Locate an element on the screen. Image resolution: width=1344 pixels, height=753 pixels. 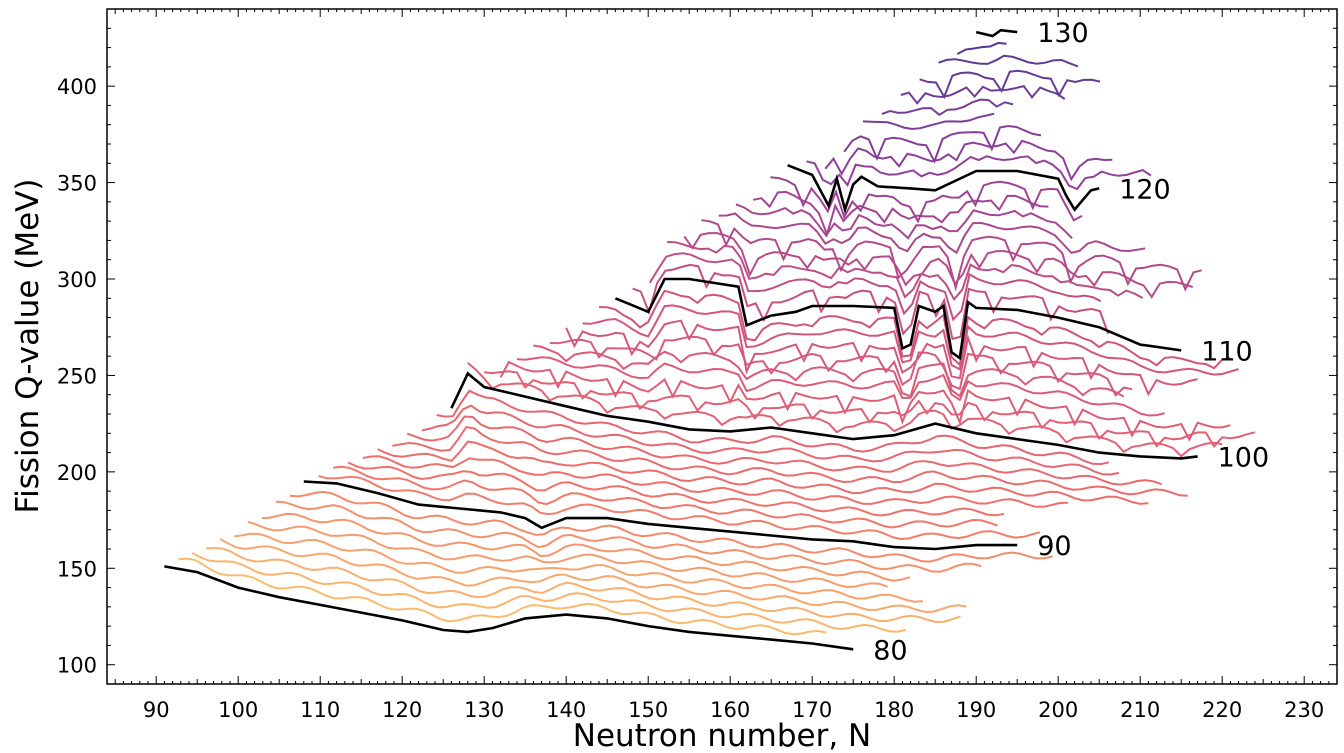
x-tick-label: 130 is located at coordinates (484, 710).